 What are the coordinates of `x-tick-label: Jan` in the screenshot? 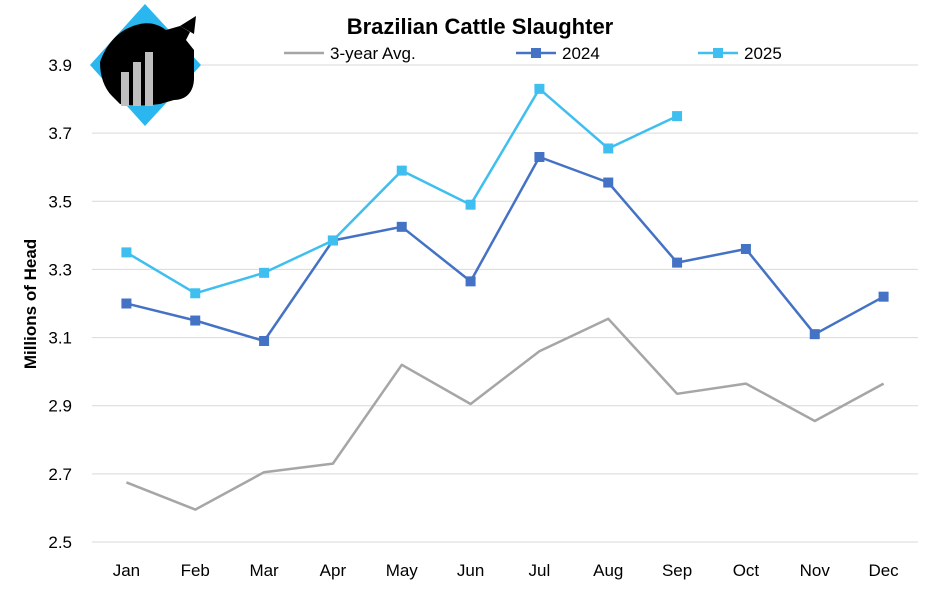 It's located at (126, 570).